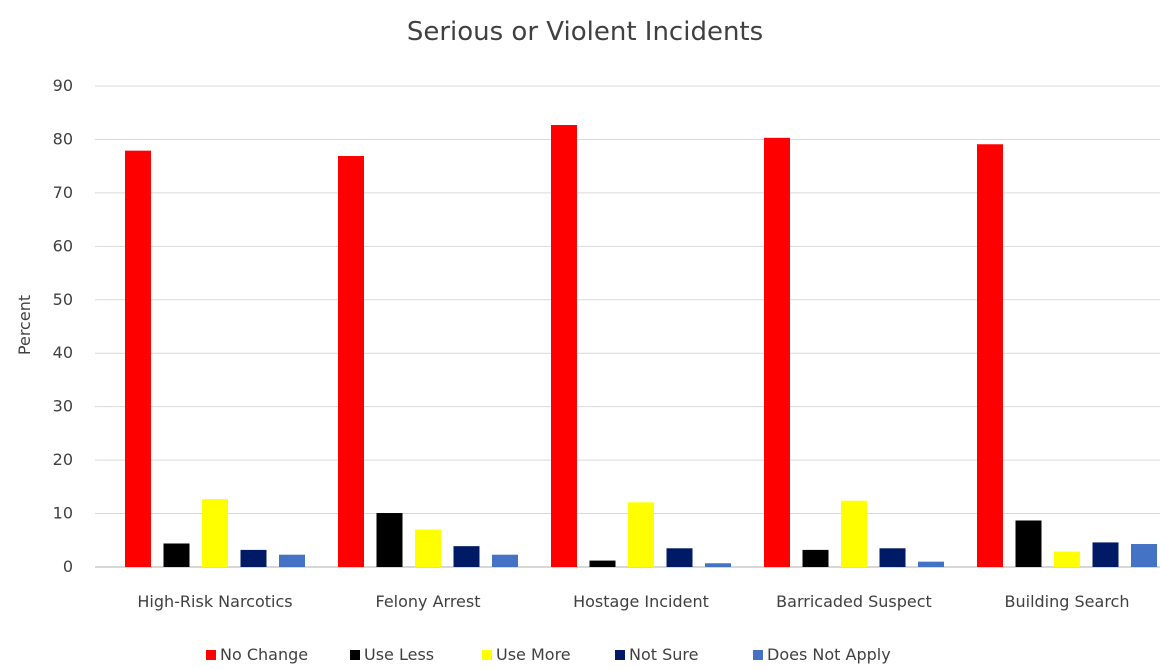 This screenshot has width=1161, height=670. Describe the element at coordinates (63, 192) in the screenshot. I see `y-tick-label: 70` at that location.